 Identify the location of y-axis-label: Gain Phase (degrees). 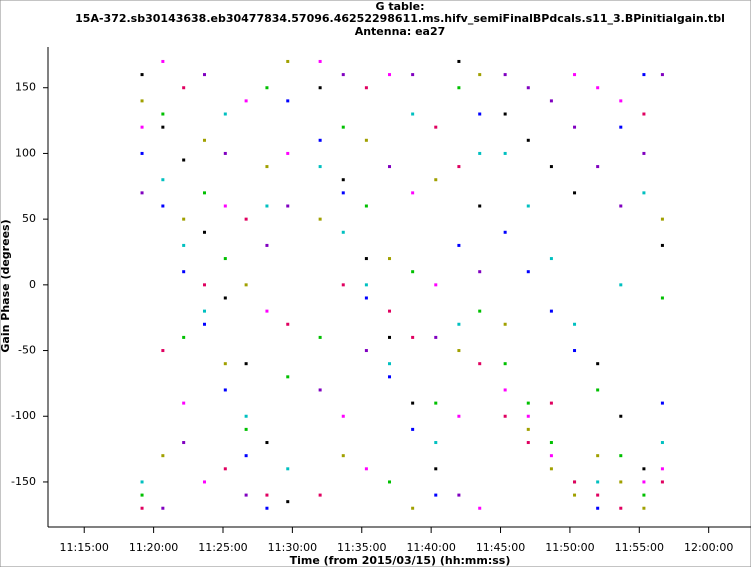
(6, 285).